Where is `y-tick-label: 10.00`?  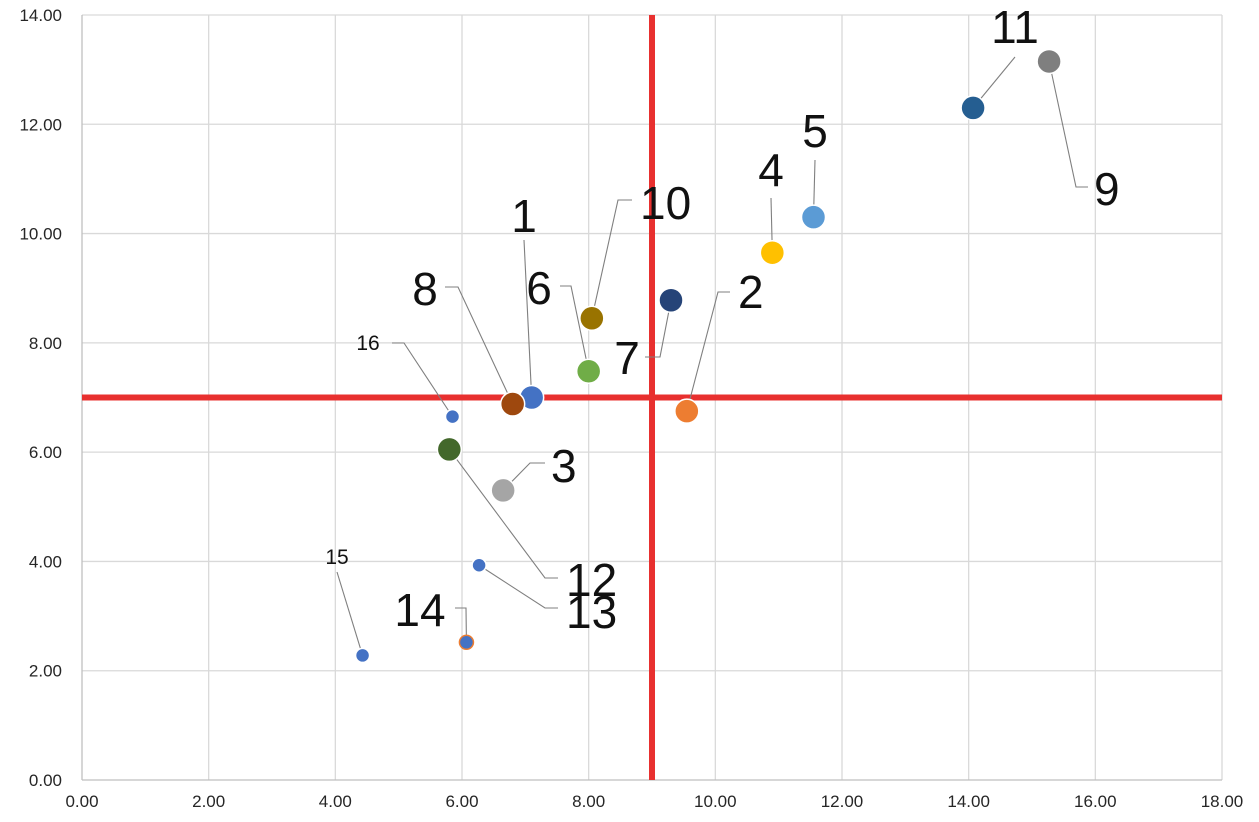
y-tick-label: 10.00 is located at coordinates (40, 234).